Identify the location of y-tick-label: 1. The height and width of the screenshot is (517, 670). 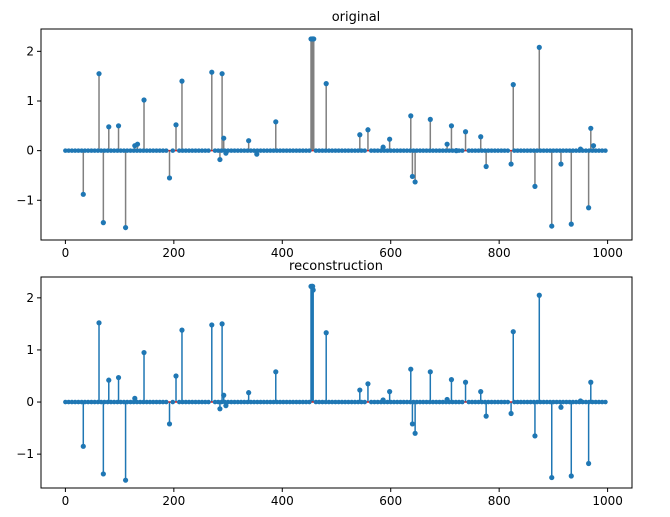
(30, 350).